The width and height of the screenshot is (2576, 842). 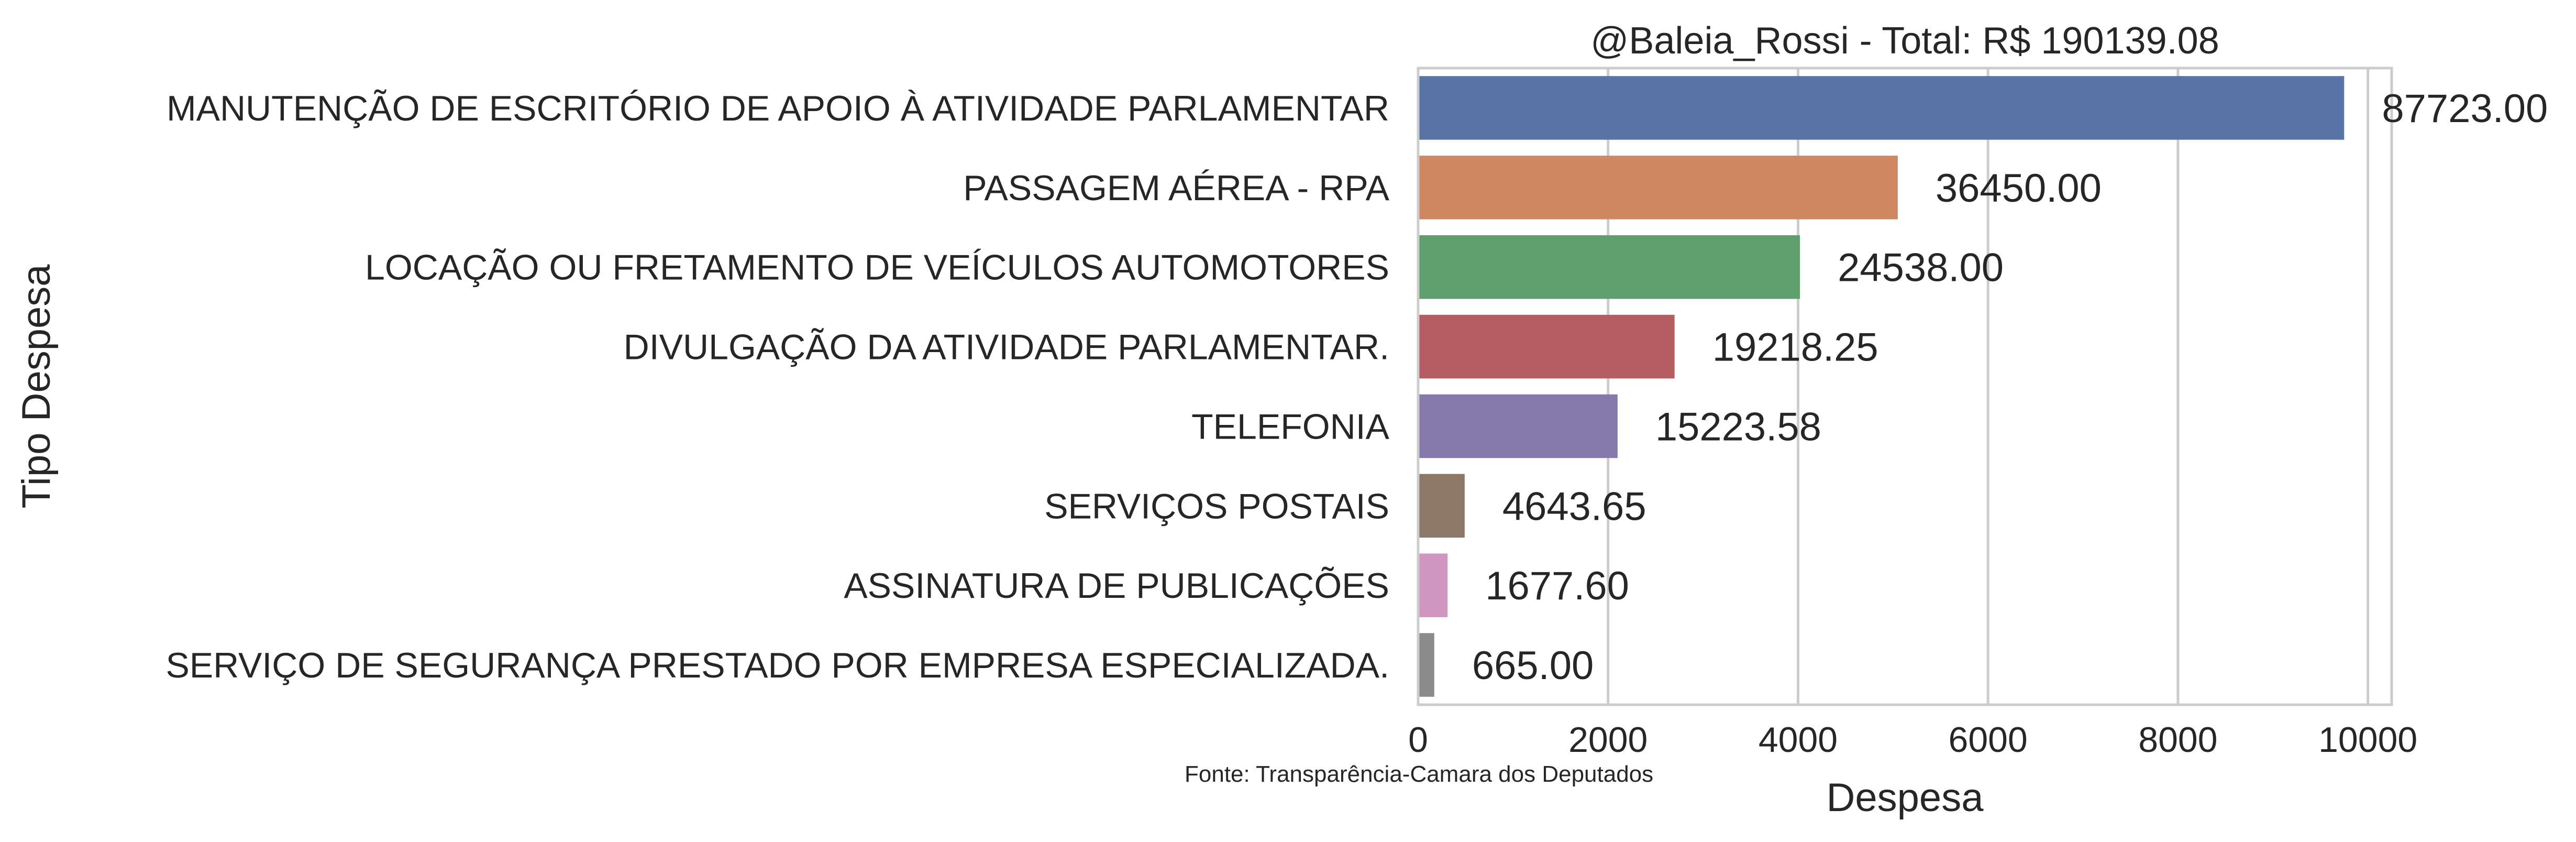 What do you see at coordinates (2177, 740) in the screenshot?
I see `x-tick-label: 8000` at bounding box center [2177, 740].